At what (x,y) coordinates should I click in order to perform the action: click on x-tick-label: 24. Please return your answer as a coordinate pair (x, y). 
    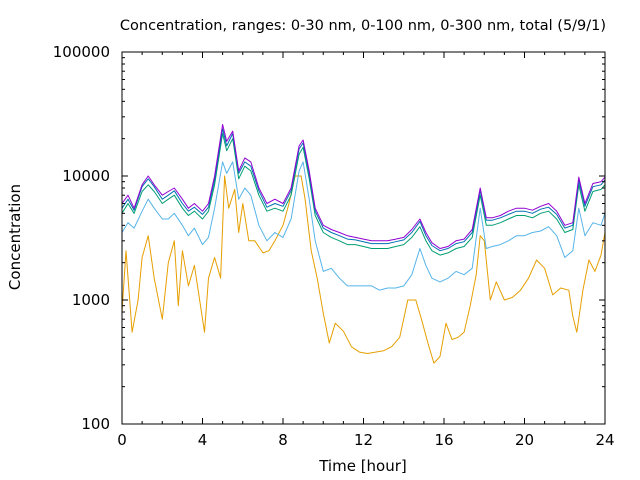
    Looking at the image, I should click on (604, 440).